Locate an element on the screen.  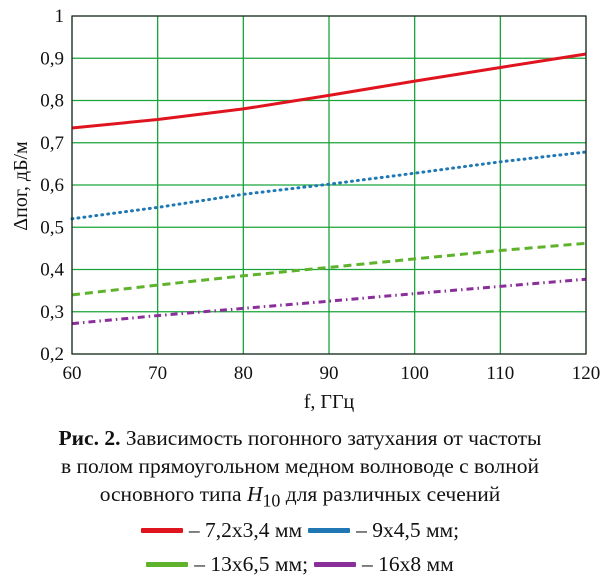
y-tick-label: 0,6 is located at coordinates (52, 185).